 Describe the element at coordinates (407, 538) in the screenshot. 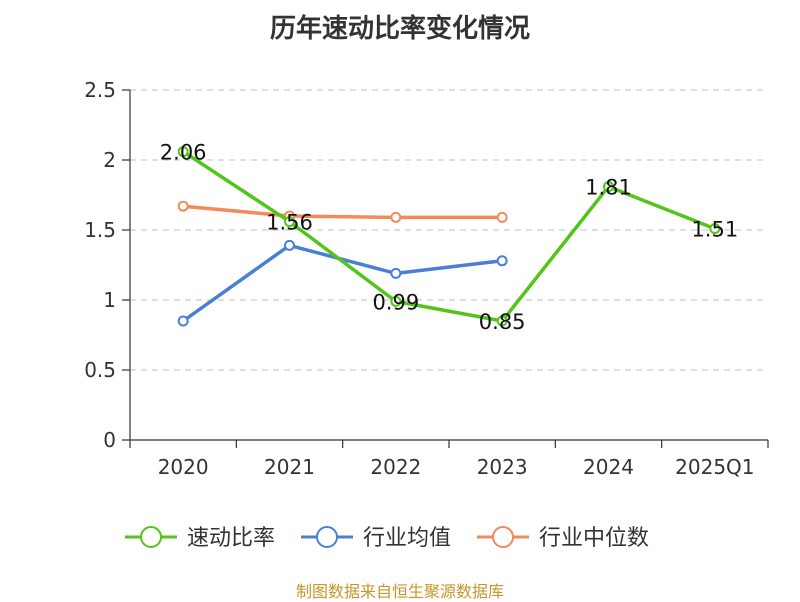

I see `legend-label: 行业均值` at that location.